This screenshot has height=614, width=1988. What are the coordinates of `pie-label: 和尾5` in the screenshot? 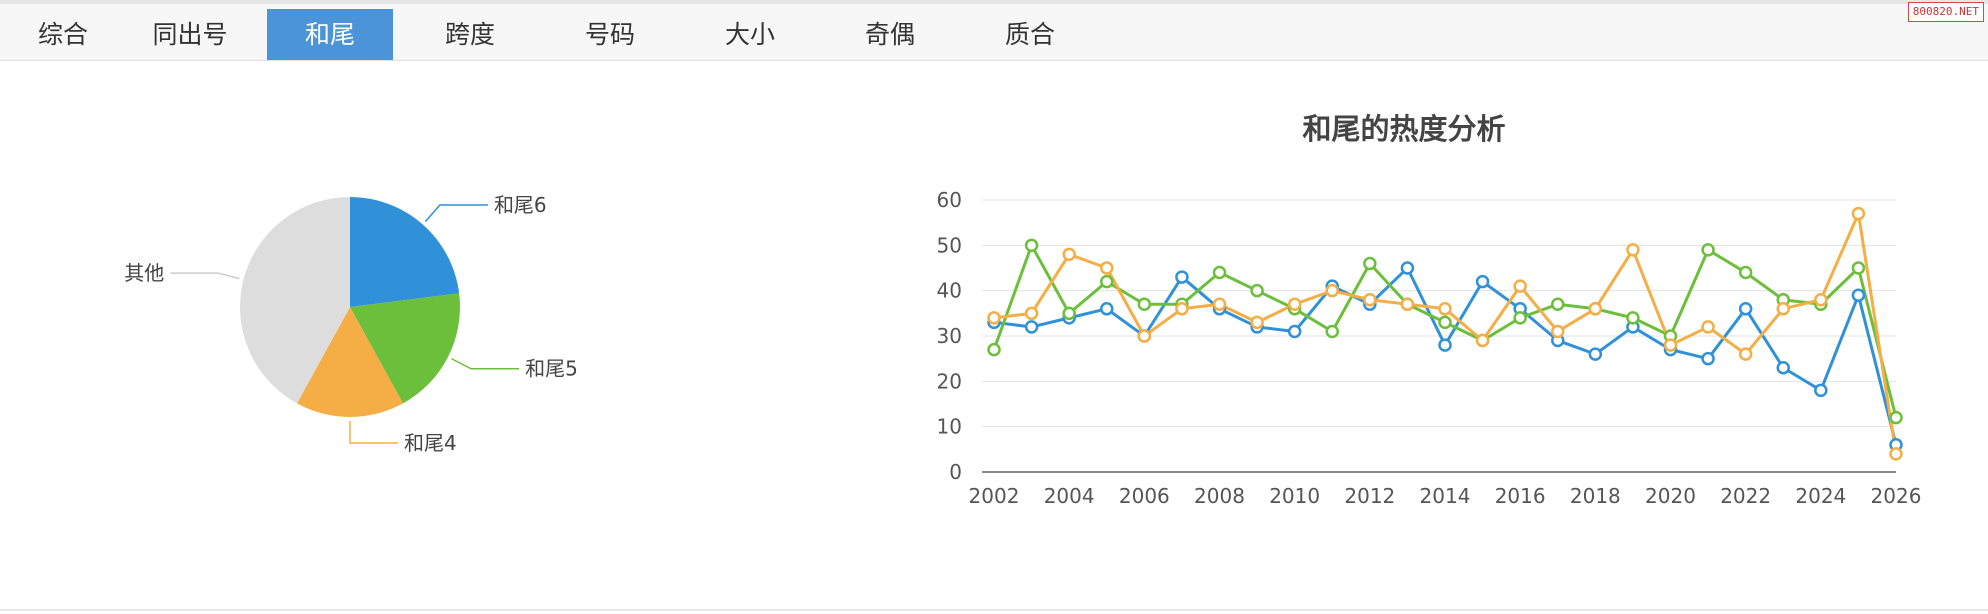 It's located at (551, 369).